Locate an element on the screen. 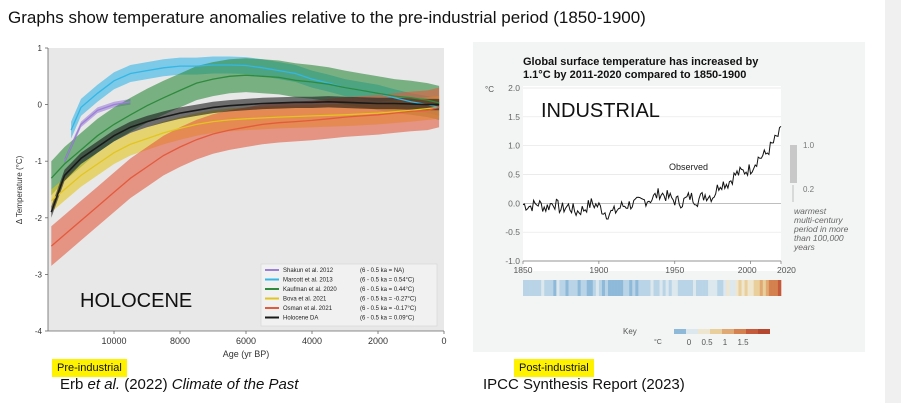 The height and width of the screenshot is (403, 901). left-caption-journal: Climate of the Past is located at coordinates (235, 384).